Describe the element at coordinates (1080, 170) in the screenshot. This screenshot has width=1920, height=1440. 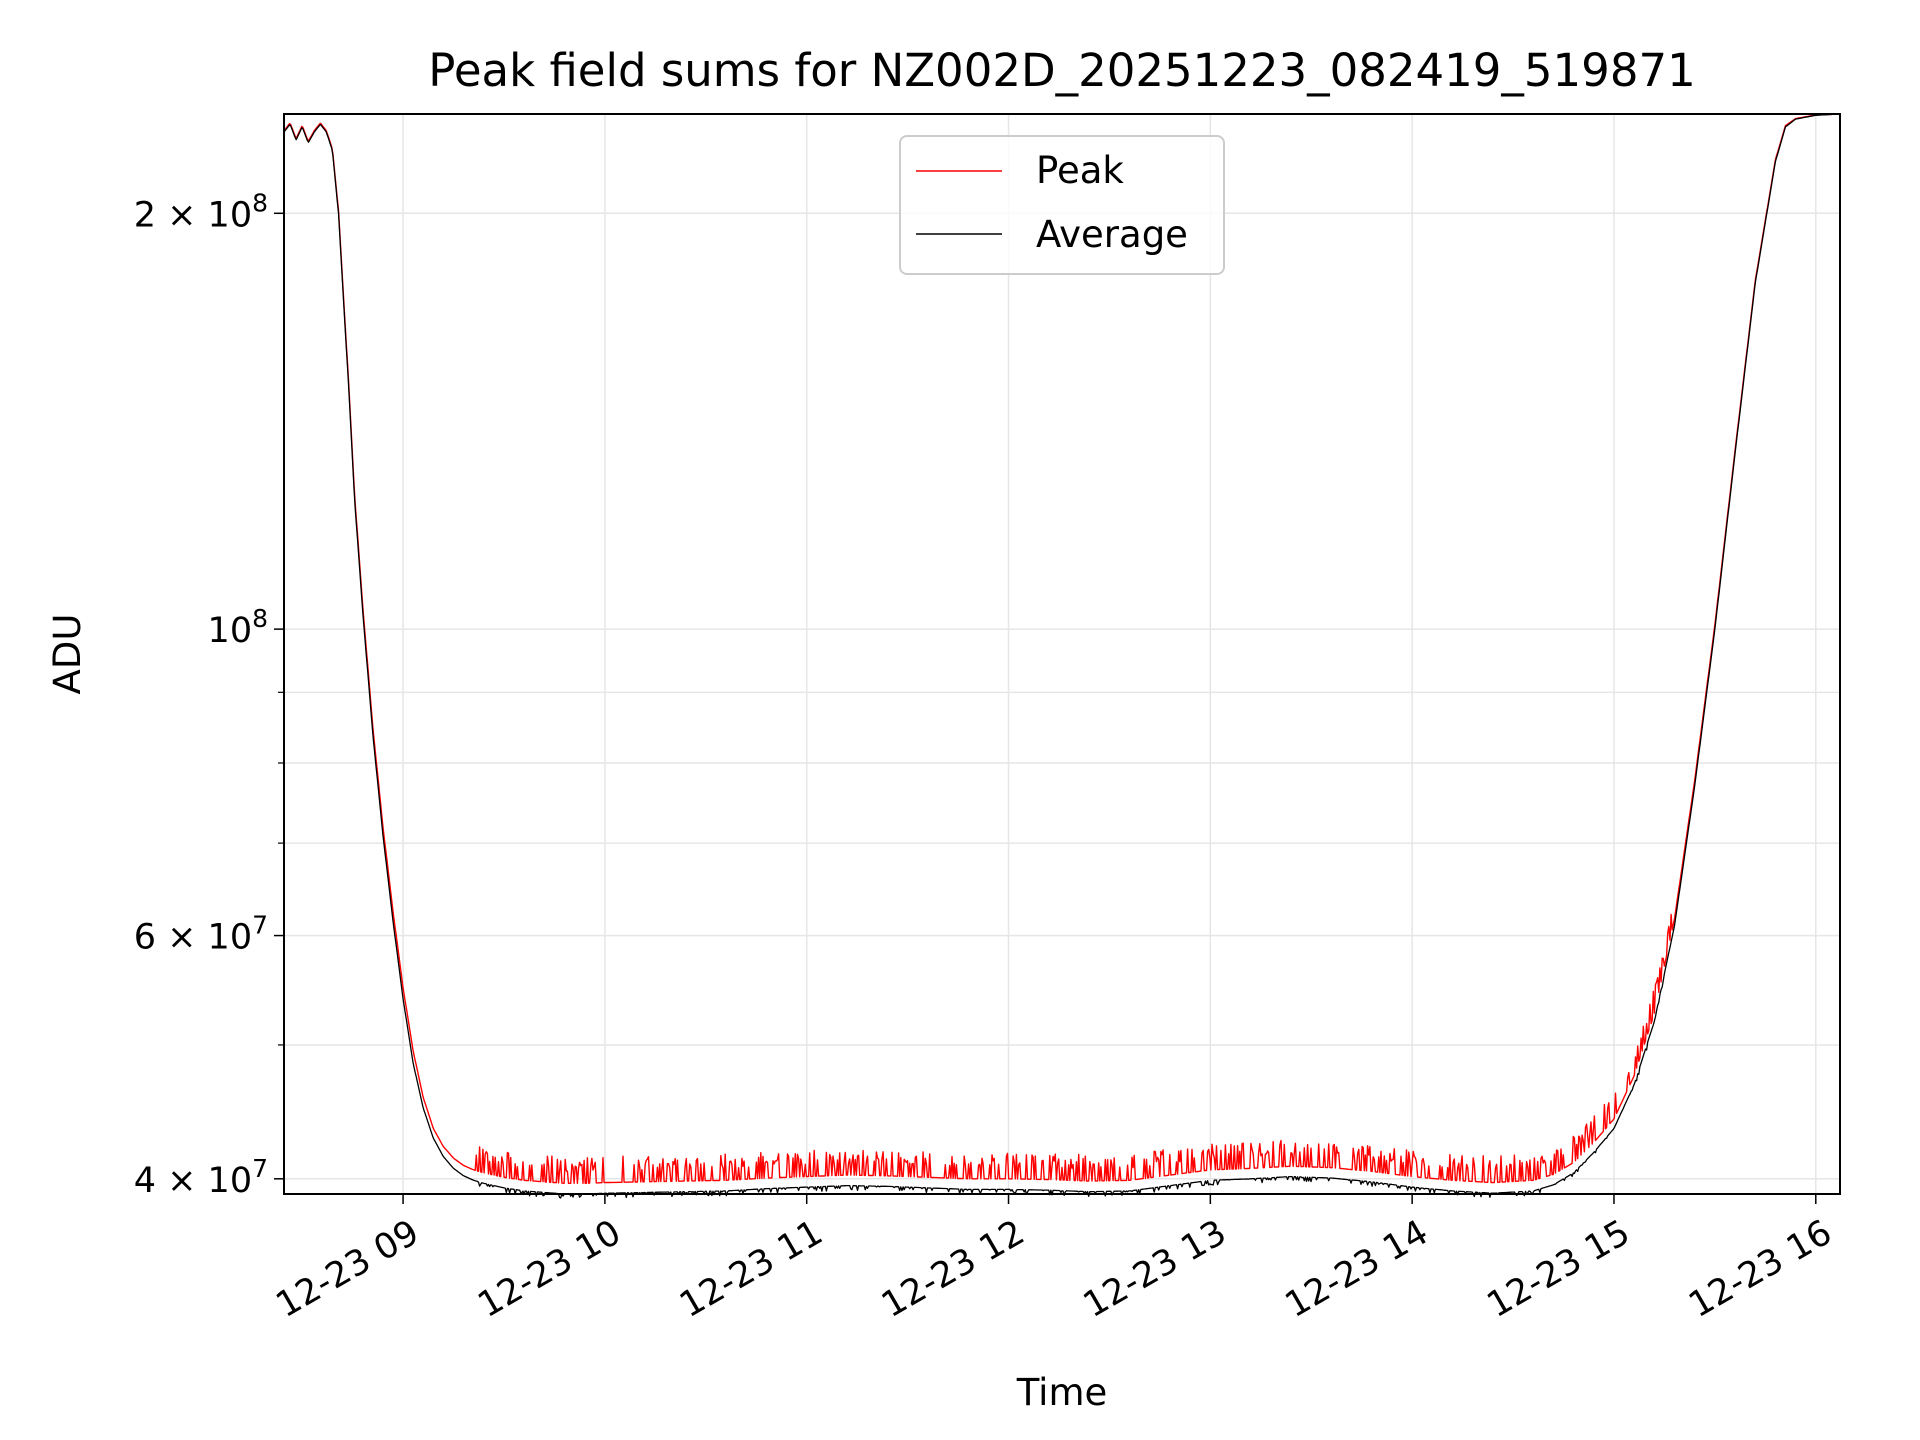
I see `legend-peak-label: Peak` at that location.